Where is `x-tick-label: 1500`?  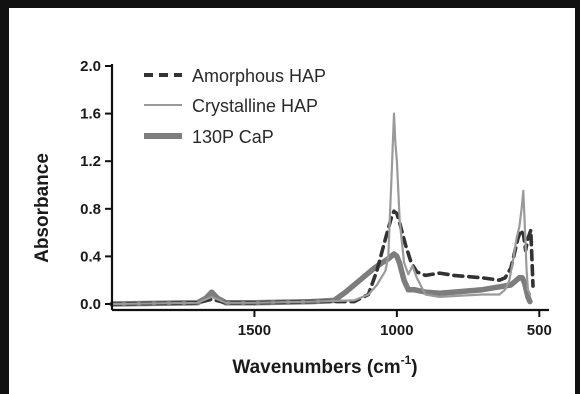 x-tick-label: 1500 is located at coordinates (254, 330).